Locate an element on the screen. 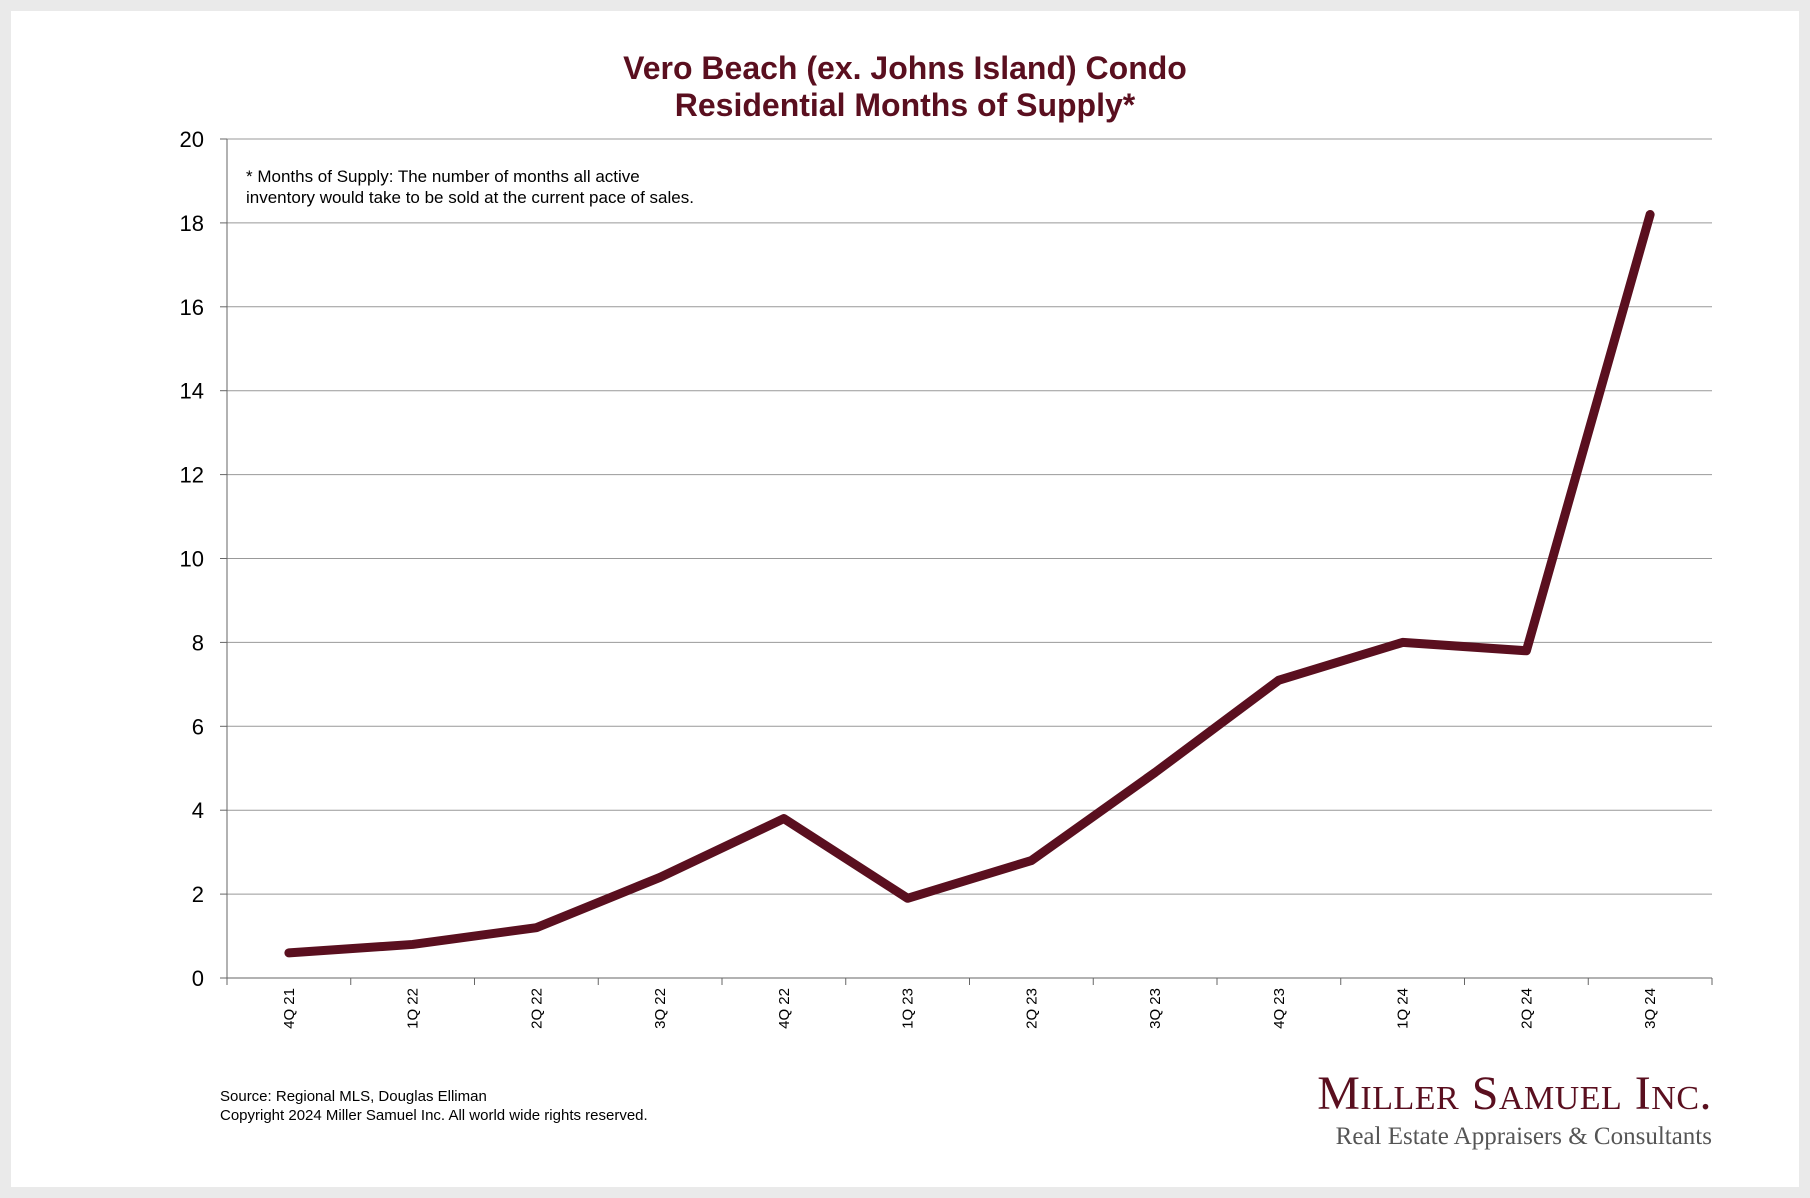 Image resolution: width=1810 pixels, height=1198 pixels. y-axis-ticks: 0 2 4 6 8 10 12 14 16 18 20 is located at coordinates (192, 559).